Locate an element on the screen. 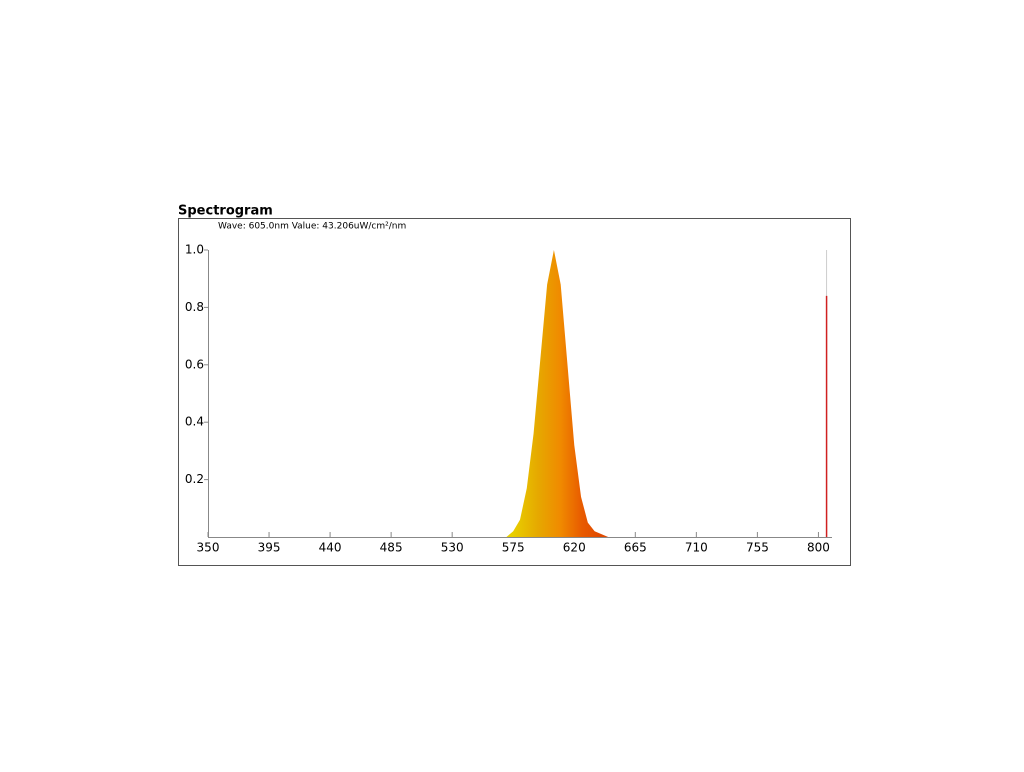 The height and width of the screenshot is (772, 1024). y-tick-label: 1.0 is located at coordinates (194, 250).